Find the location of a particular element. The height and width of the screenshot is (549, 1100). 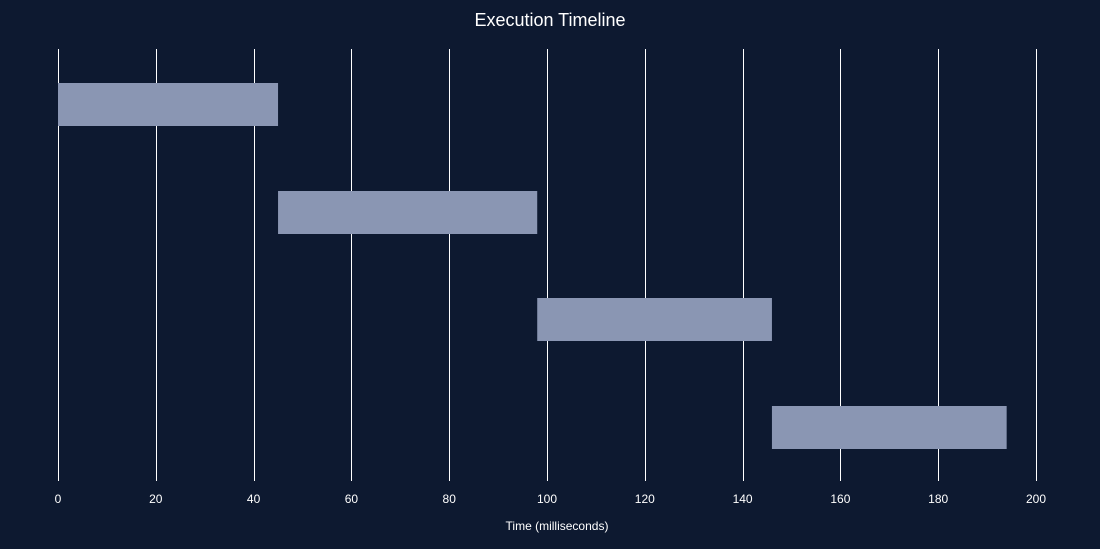

x-tick-label: 100 is located at coordinates (547, 499).